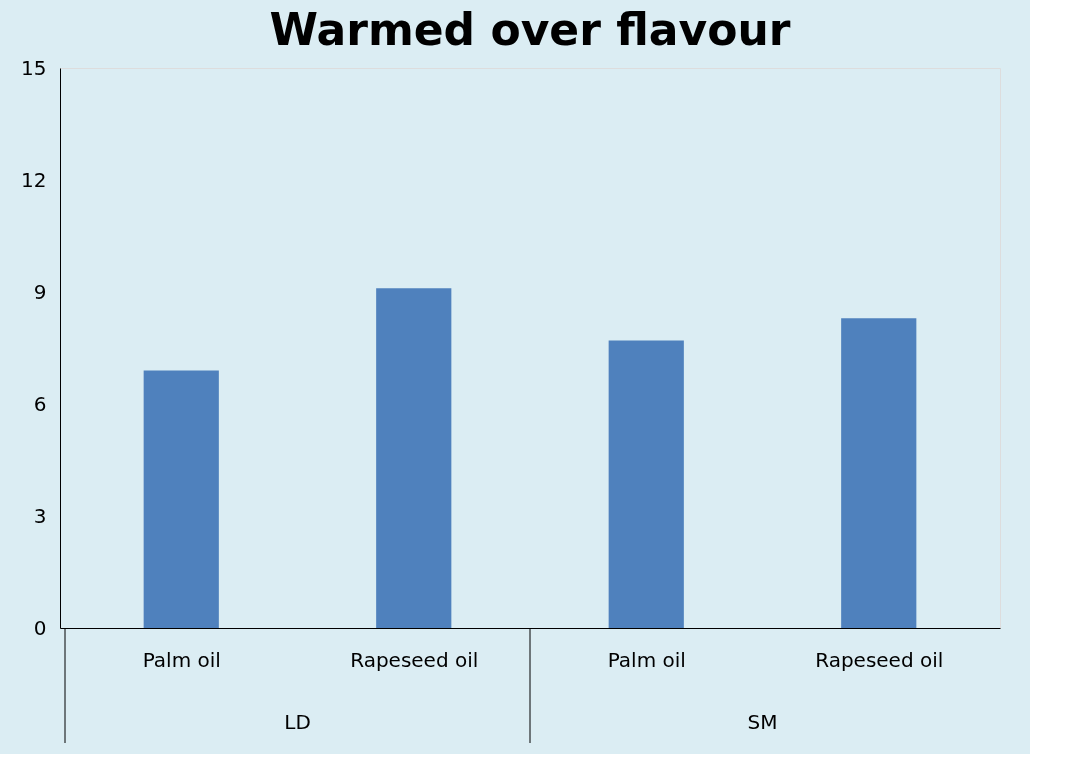 Image resolution: width=1065 pixels, height=775 pixels. I want to click on text: SM, so click(762, 722).